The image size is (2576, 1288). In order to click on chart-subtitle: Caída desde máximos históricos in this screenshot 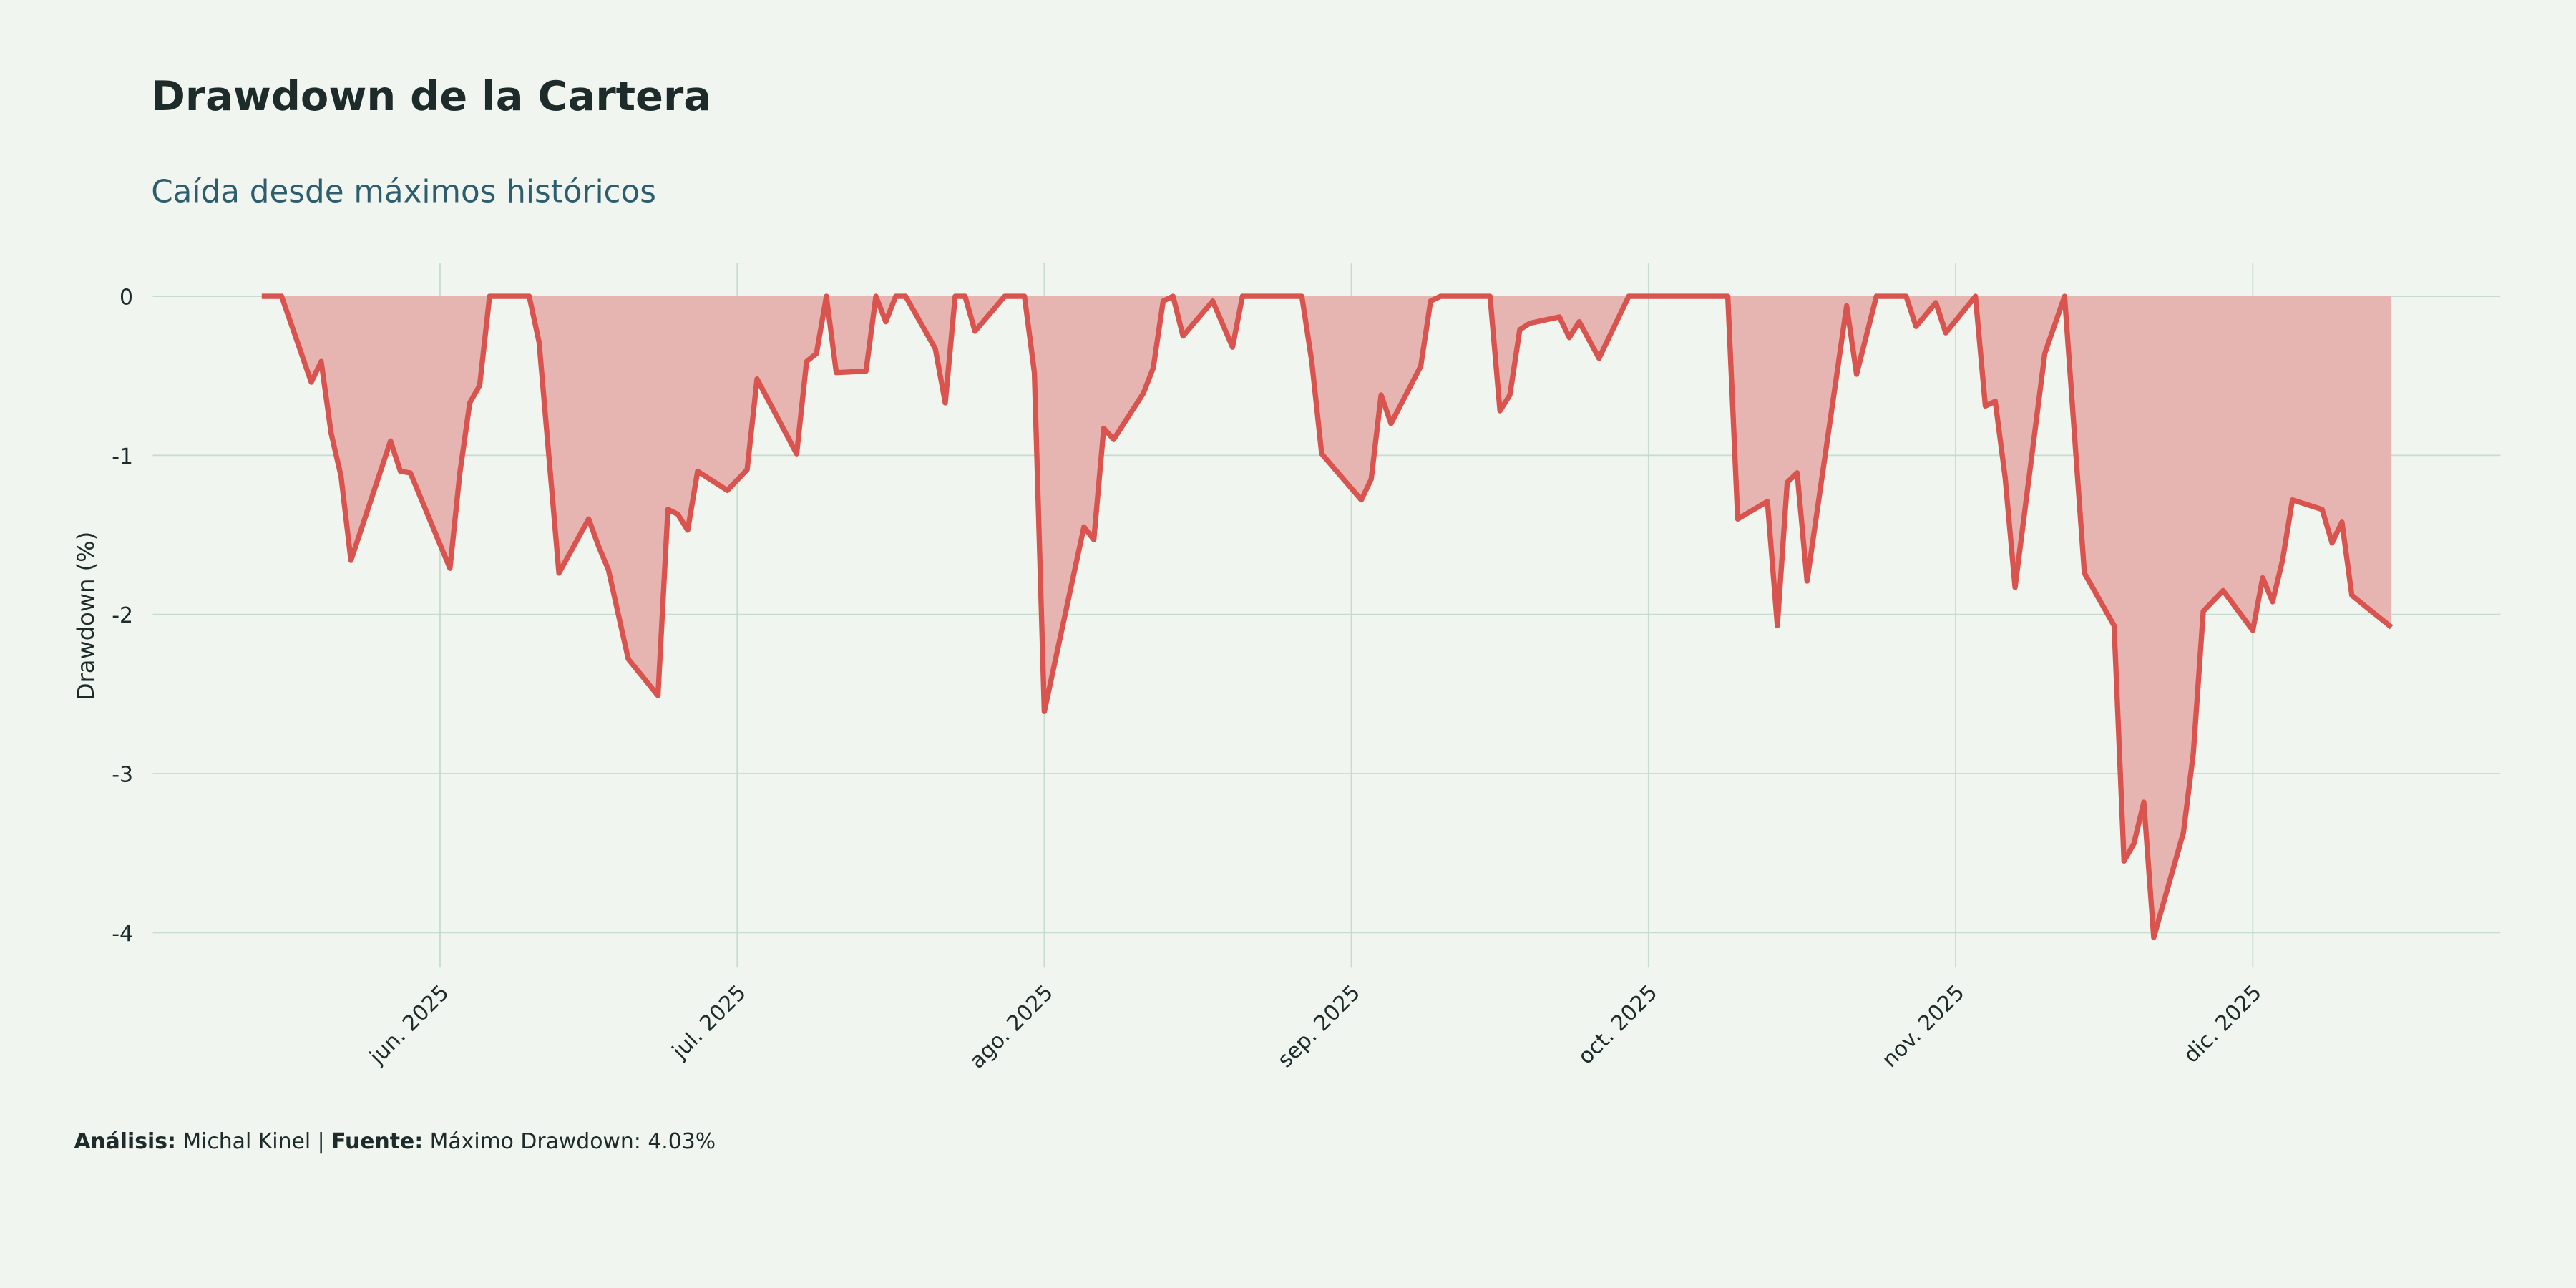, I will do `click(403, 192)`.